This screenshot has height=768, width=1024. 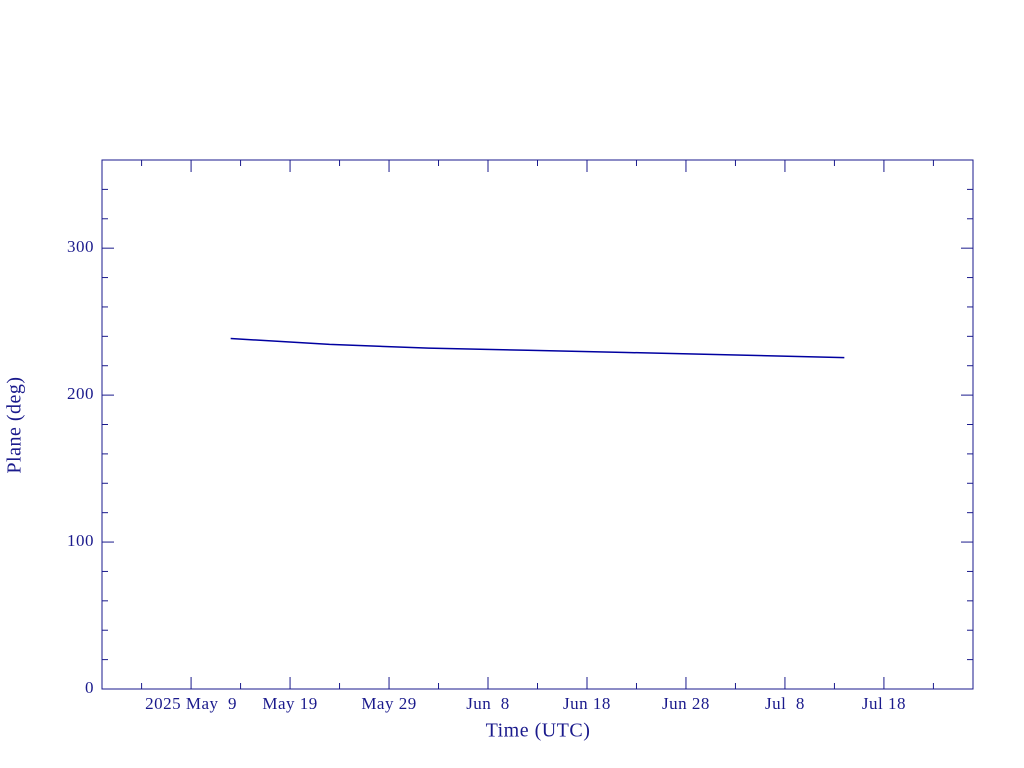 I want to click on x-tick-label: May 19, so click(x=289, y=703).